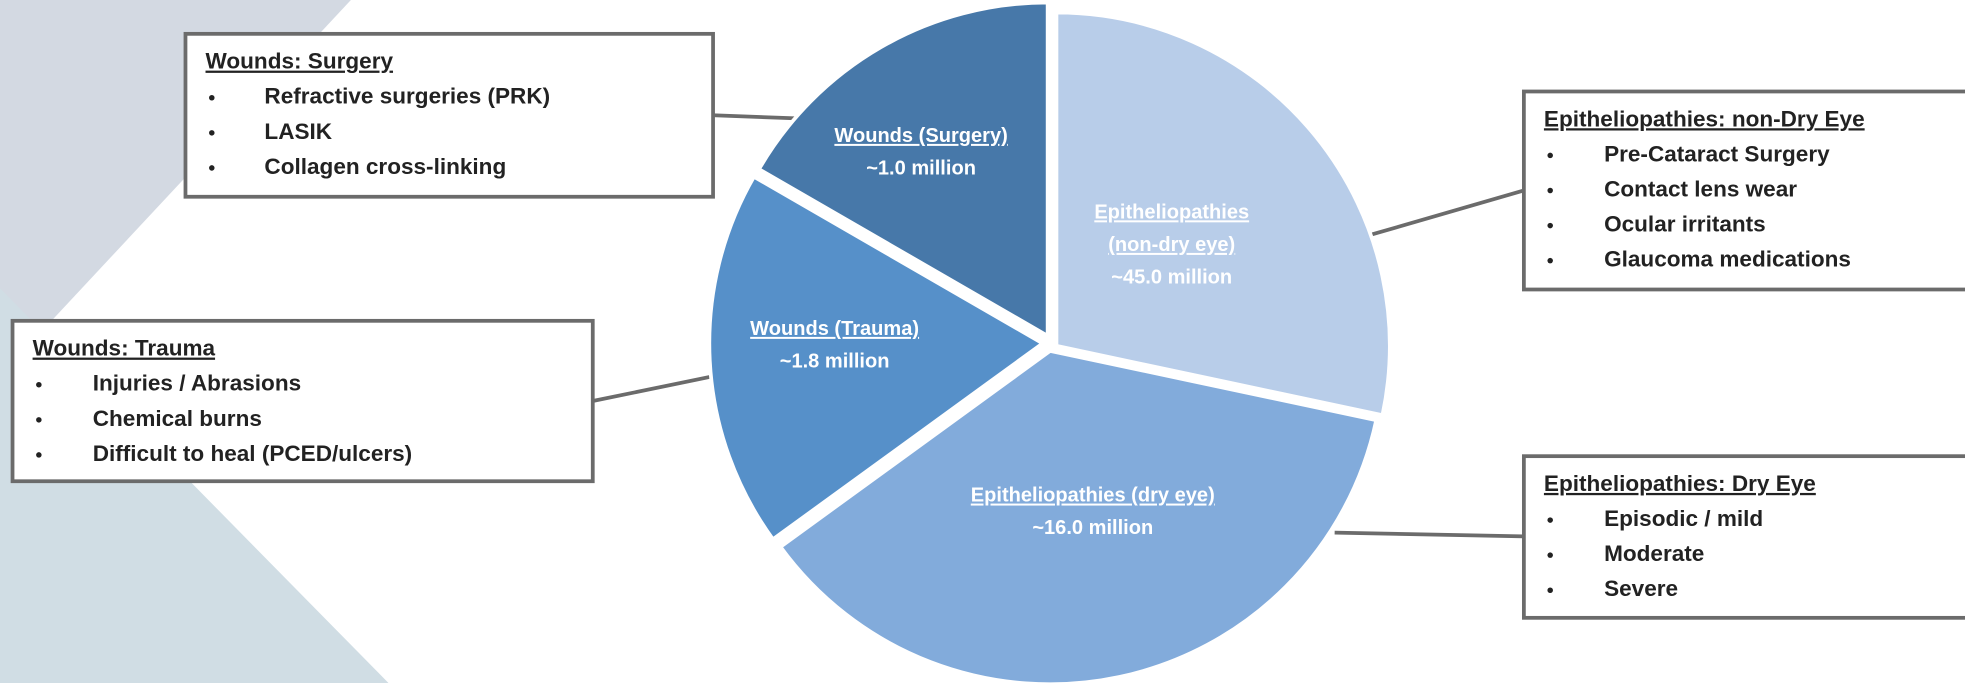  Describe the element at coordinates (1092, 528) in the screenshot. I see `slice-value: ~16.0 million` at that location.